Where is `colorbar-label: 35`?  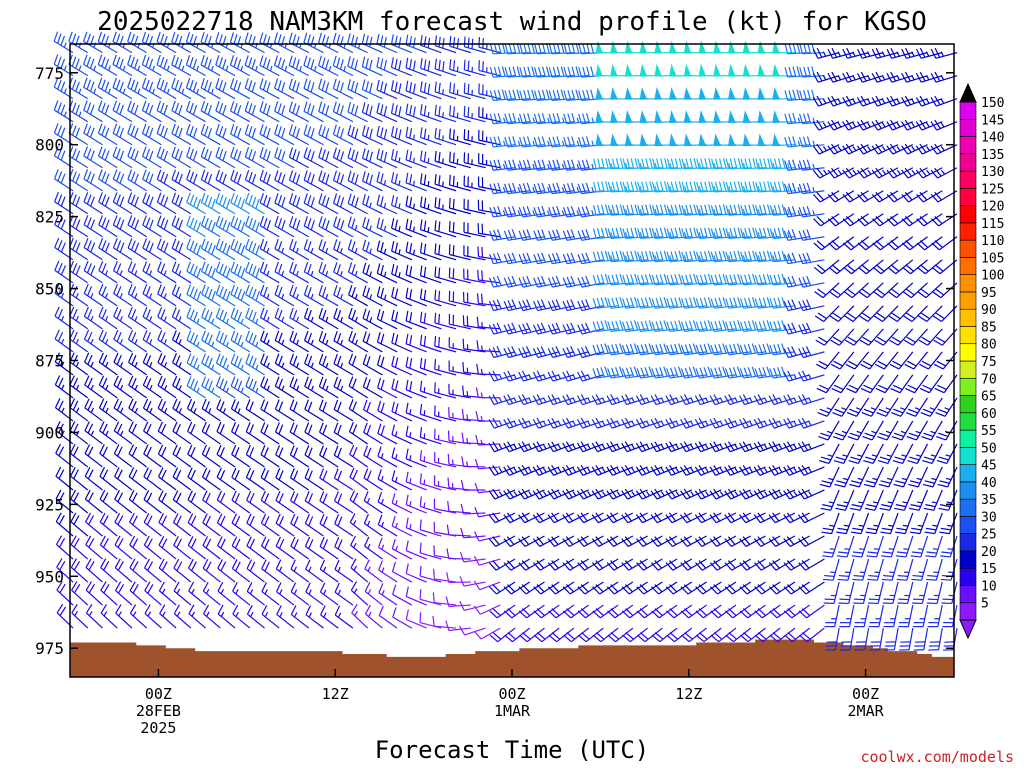 colorbar-label: 35 is located at coordinates (989, 500).